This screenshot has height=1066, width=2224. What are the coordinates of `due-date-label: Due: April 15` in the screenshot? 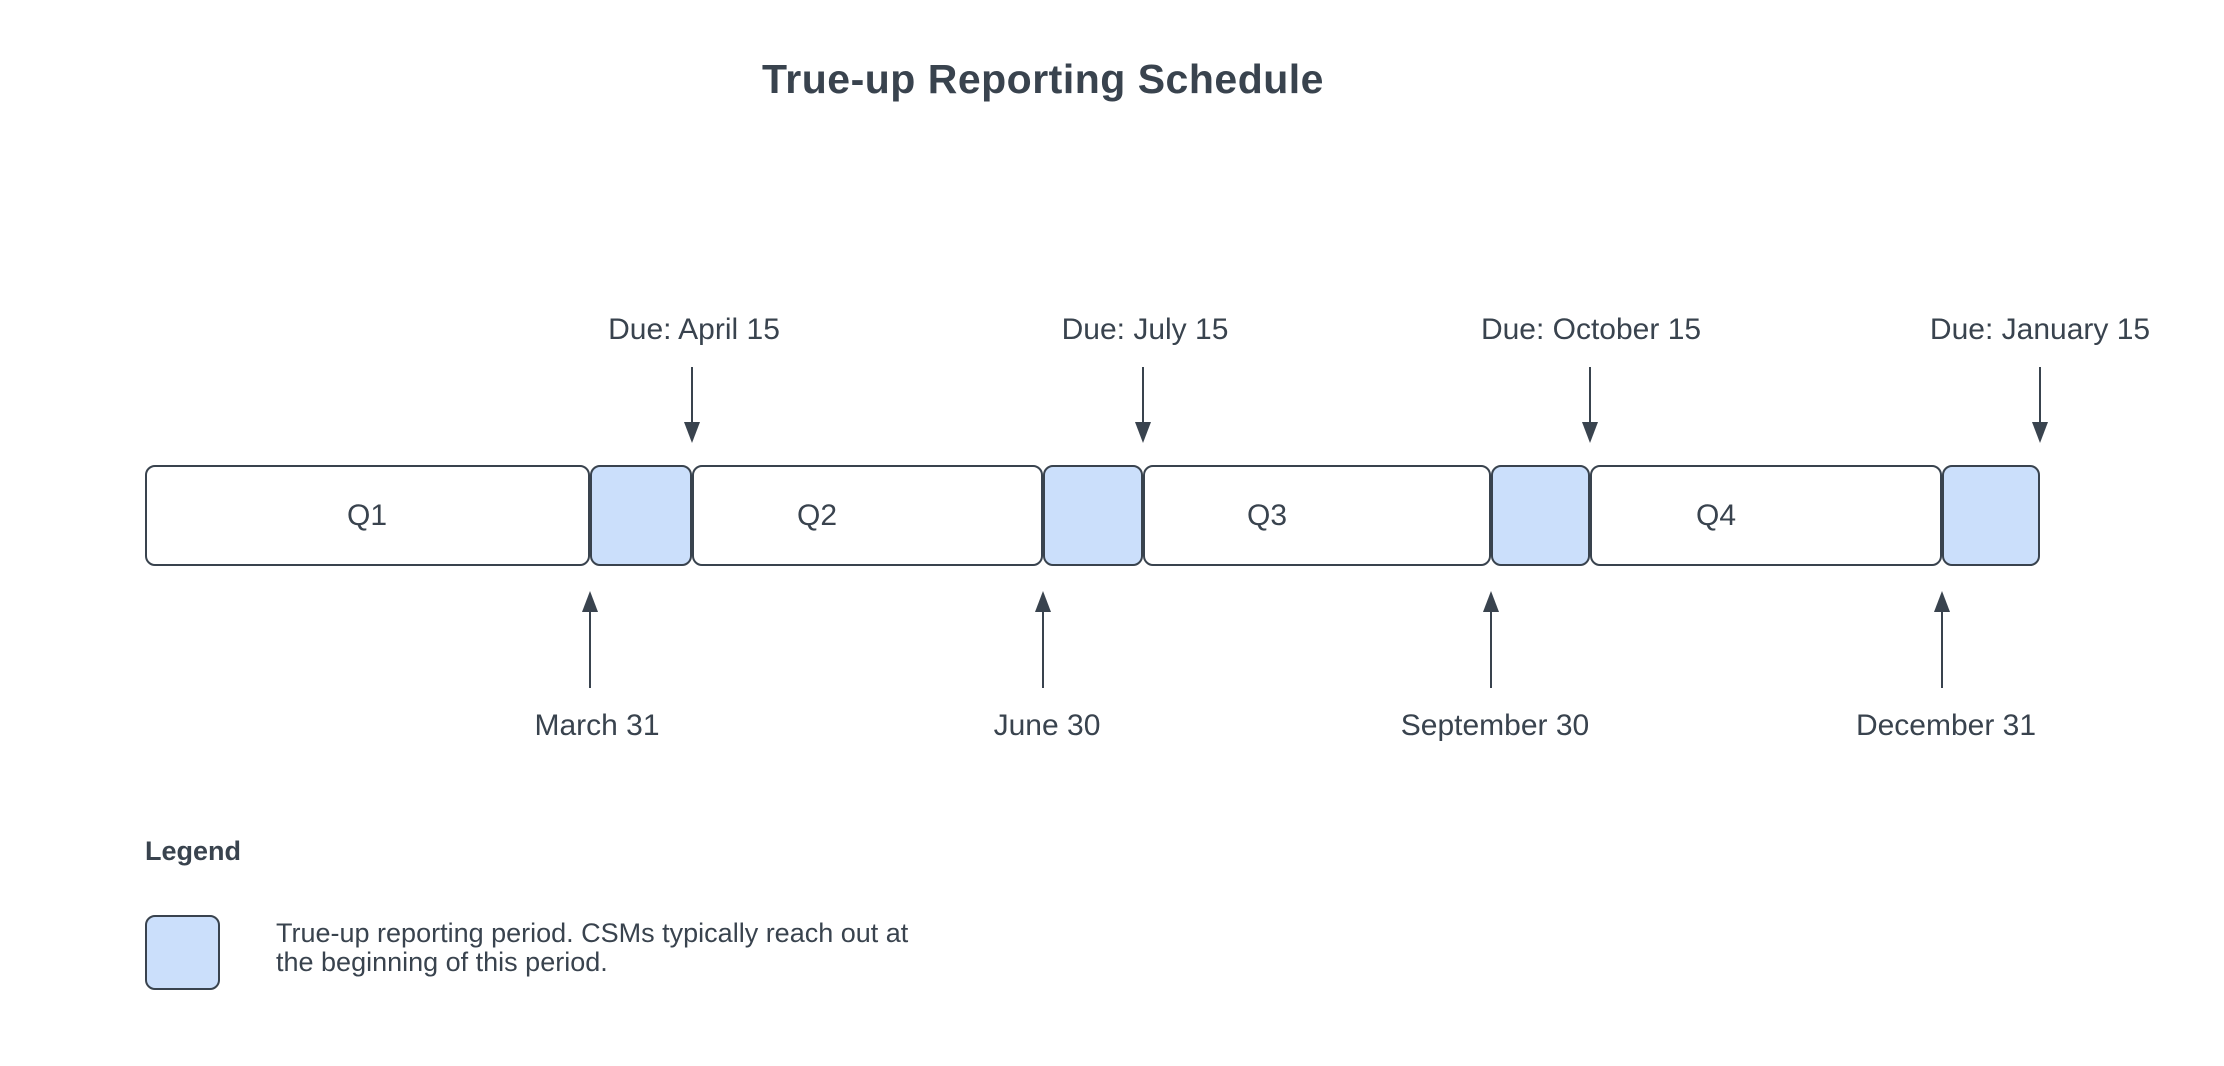 It's located at (694, 329).